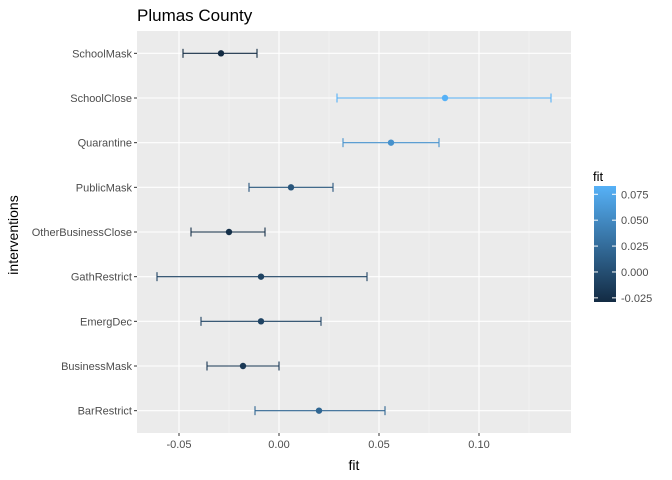 The width and height of the screenshot is (672, 480). I want to click on y-tick-label-GathRestrict: GathRestrict, so click(101, 278).